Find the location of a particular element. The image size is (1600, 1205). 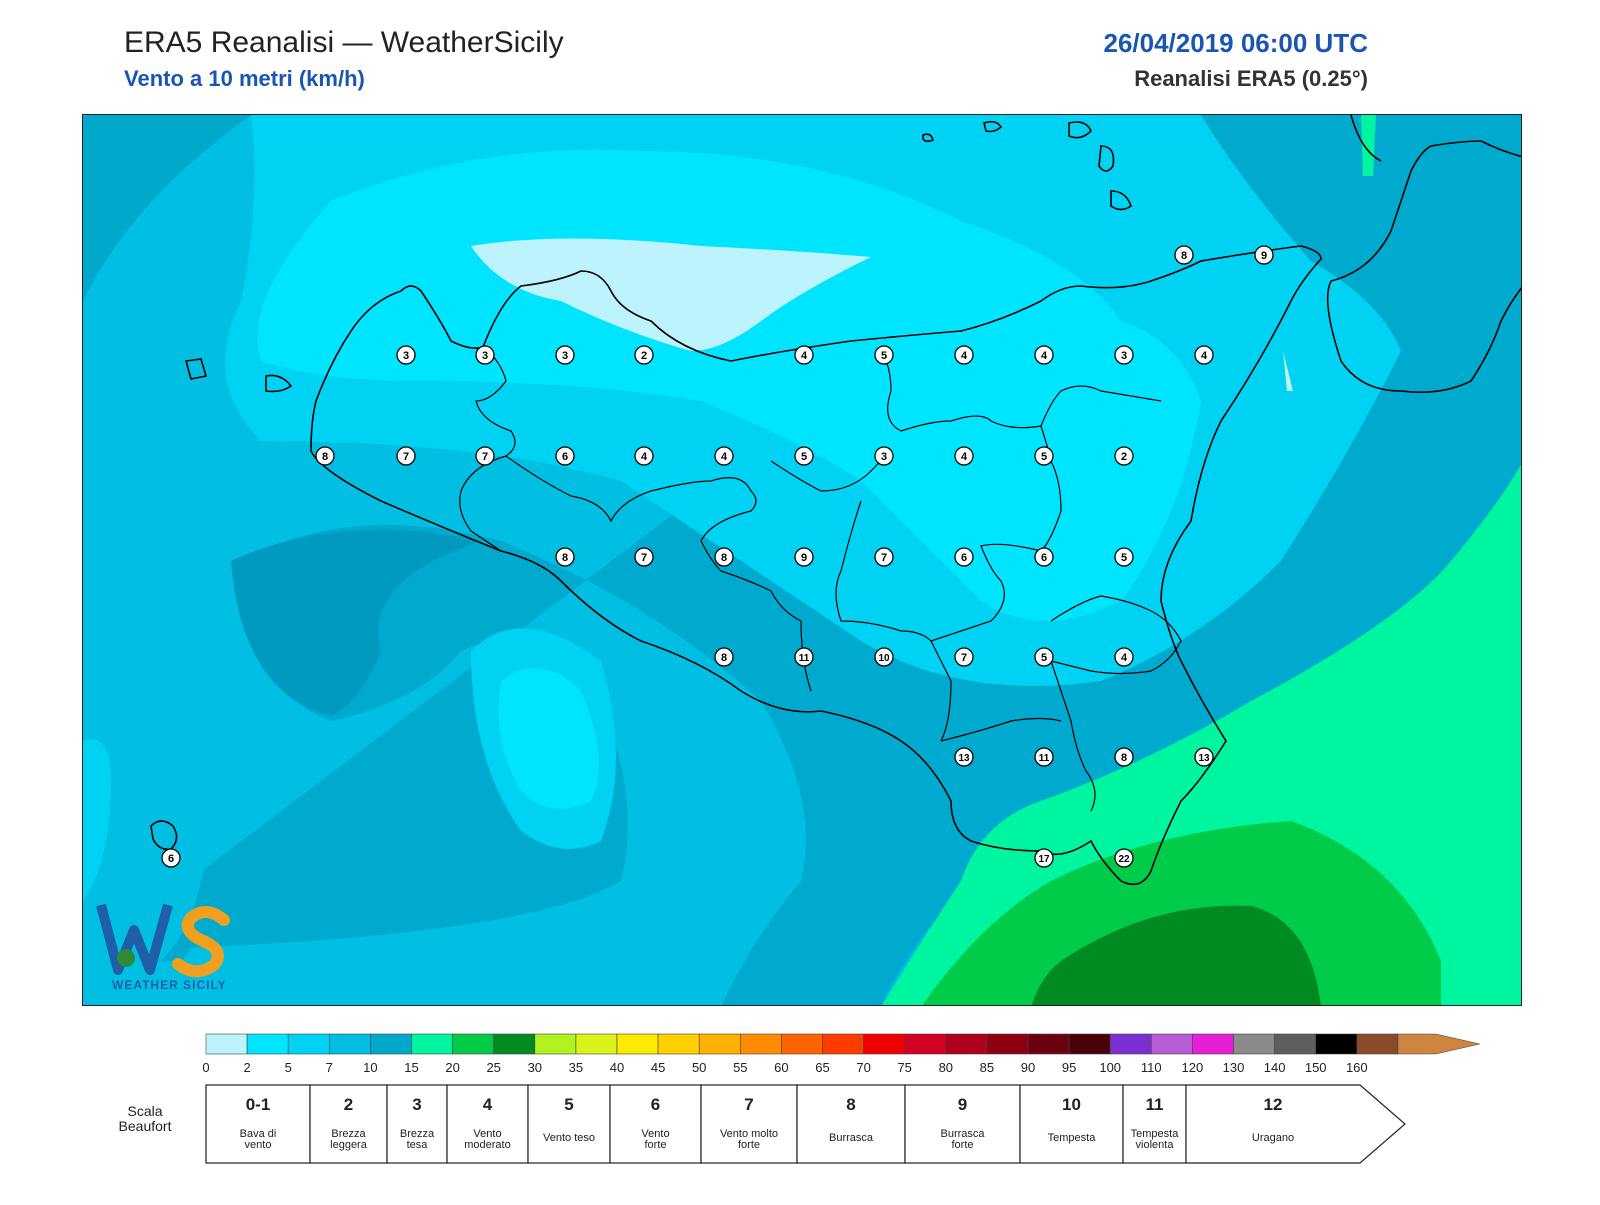

wind-marker-value: 10 is located at coordinates (884, 658).